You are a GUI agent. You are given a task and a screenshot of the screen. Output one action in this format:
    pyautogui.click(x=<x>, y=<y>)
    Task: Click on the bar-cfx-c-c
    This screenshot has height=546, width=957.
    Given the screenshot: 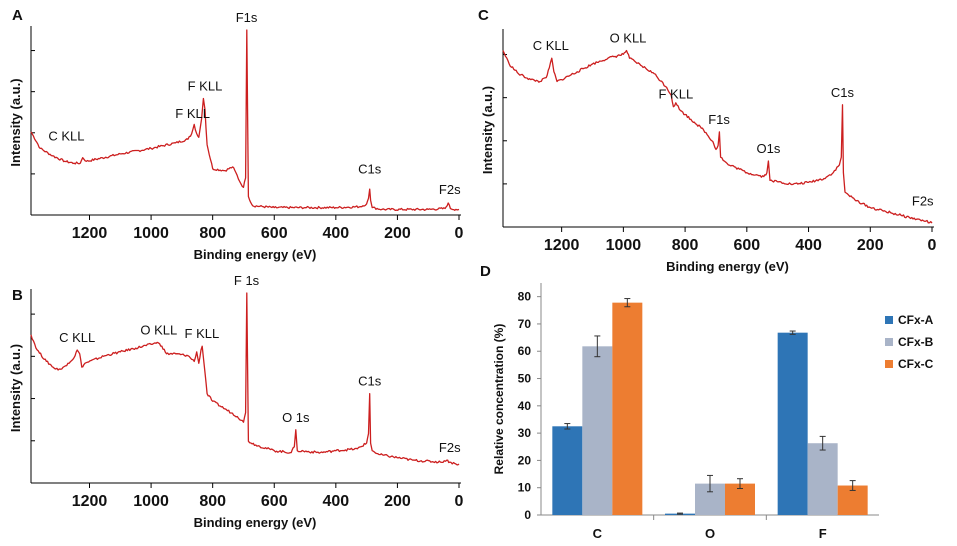 What is the action you would take?
    pyautogui.click(x=627, y=408)
    